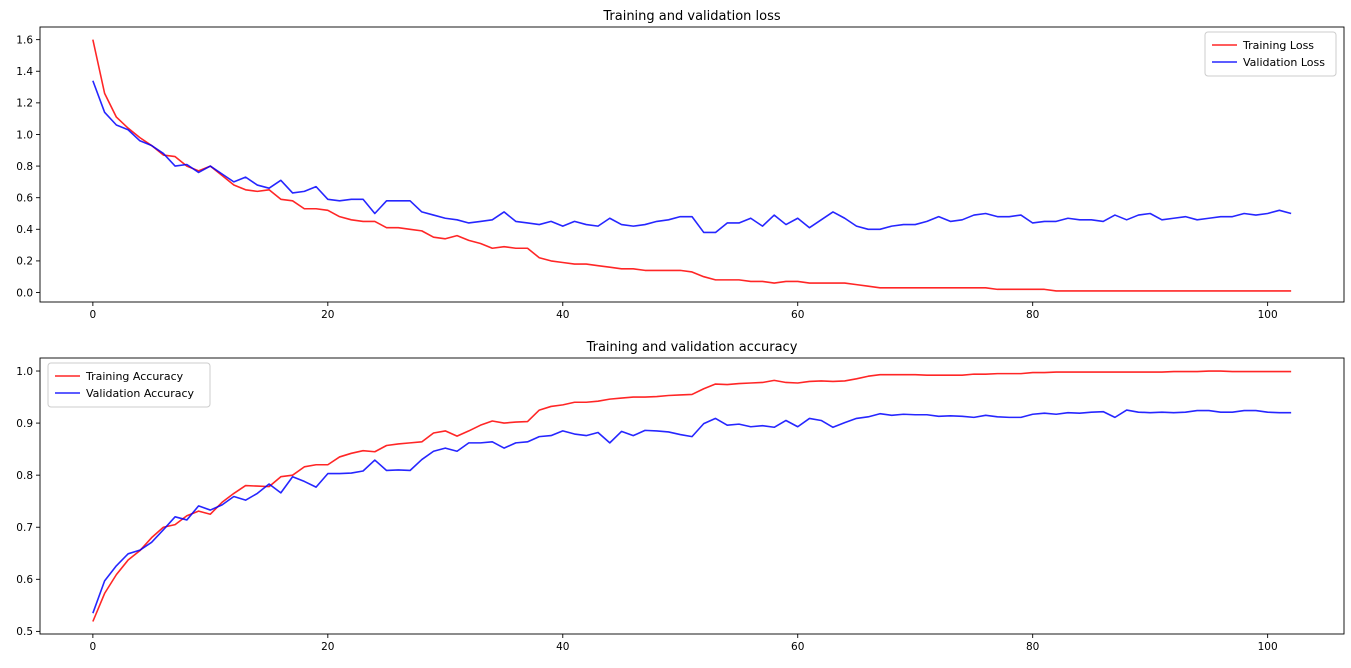 This screenshot has width=1351, height=668. Describe the element at coordinates (24, 632) in the screenshot. I see `y-tick-label: 0.5` at that location.